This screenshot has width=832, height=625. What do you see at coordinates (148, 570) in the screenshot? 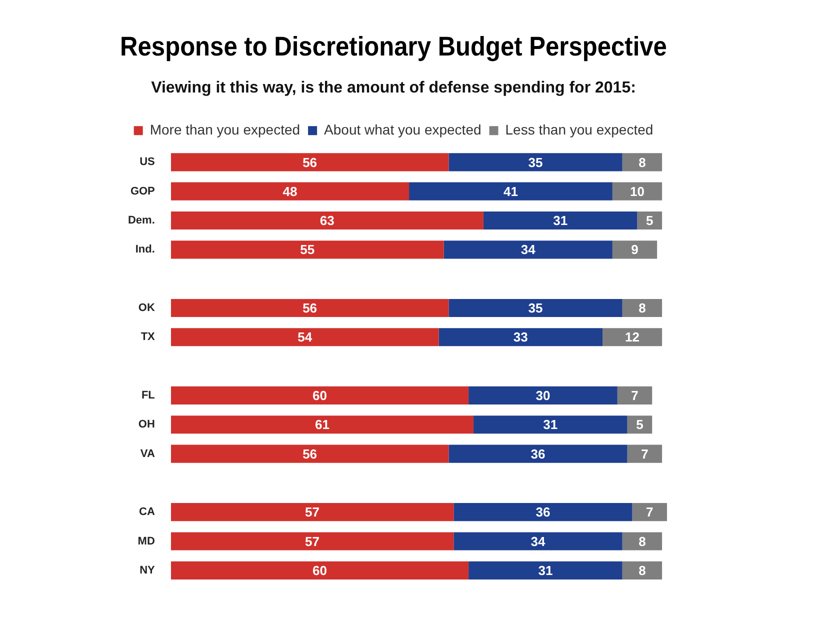
I see `y-tick-label: NY` at bounding box center [148, 570].